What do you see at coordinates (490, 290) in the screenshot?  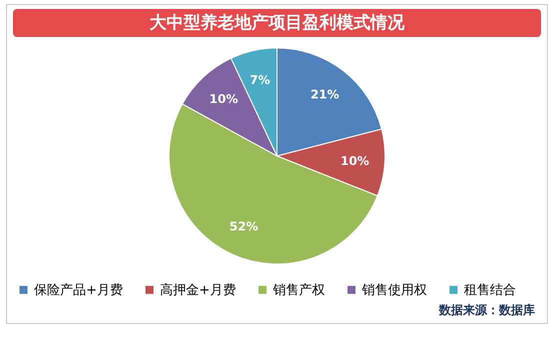 I see `legend-label: 租售结合` at bounding box center [490, 290].